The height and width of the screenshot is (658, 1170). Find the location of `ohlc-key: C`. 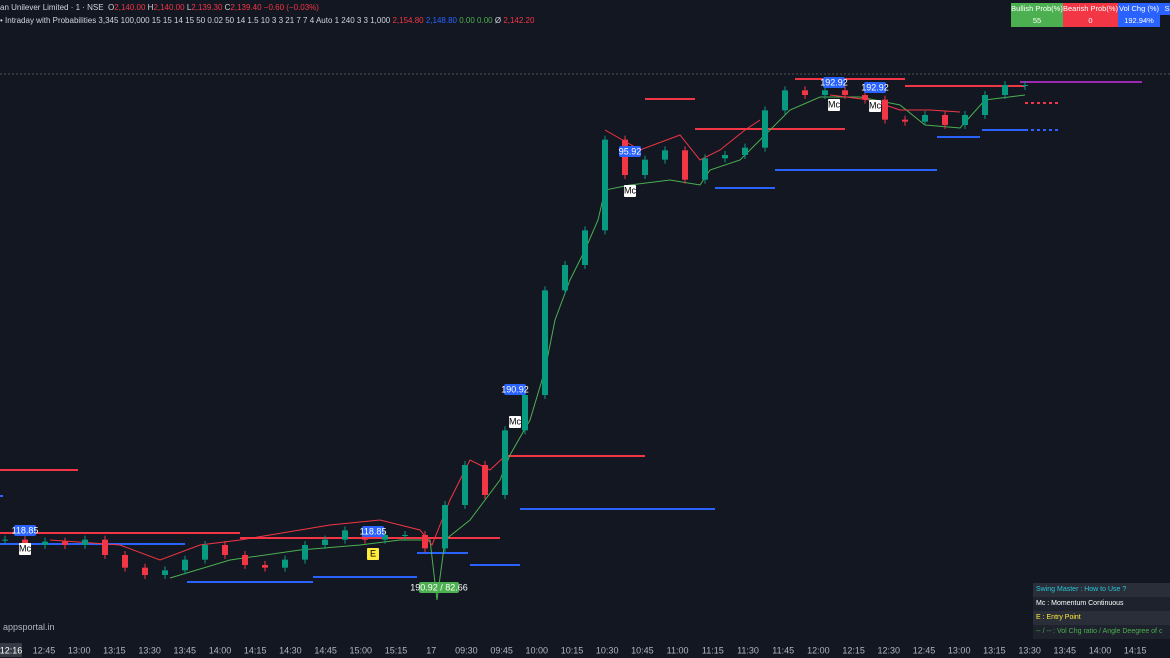

ohlc-key: C is located at coordinates (227, 7).